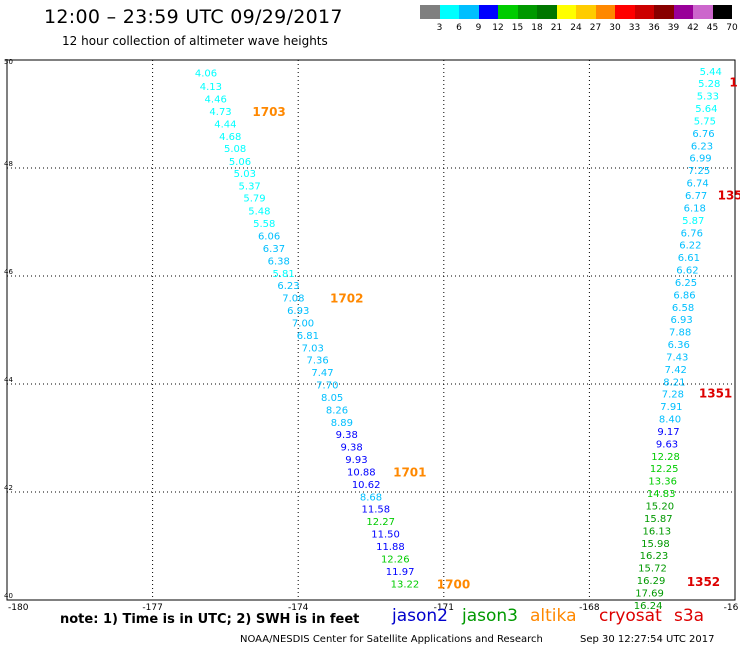  What do you see at coordinates (706, 109) in the screenshot?
I see `wave-height-label: 5.64` at bounding box center [706, 109].